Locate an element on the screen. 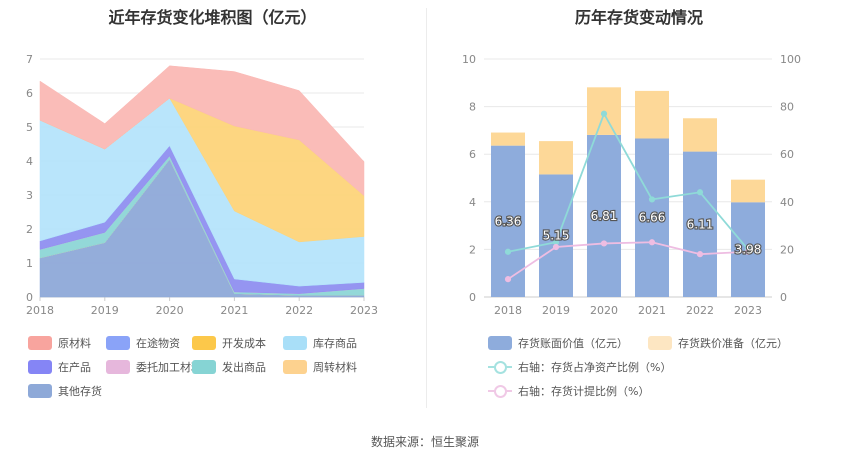  legend-label: 右轴：存货占净资产比例（%） is located at coordinates (595, 367).